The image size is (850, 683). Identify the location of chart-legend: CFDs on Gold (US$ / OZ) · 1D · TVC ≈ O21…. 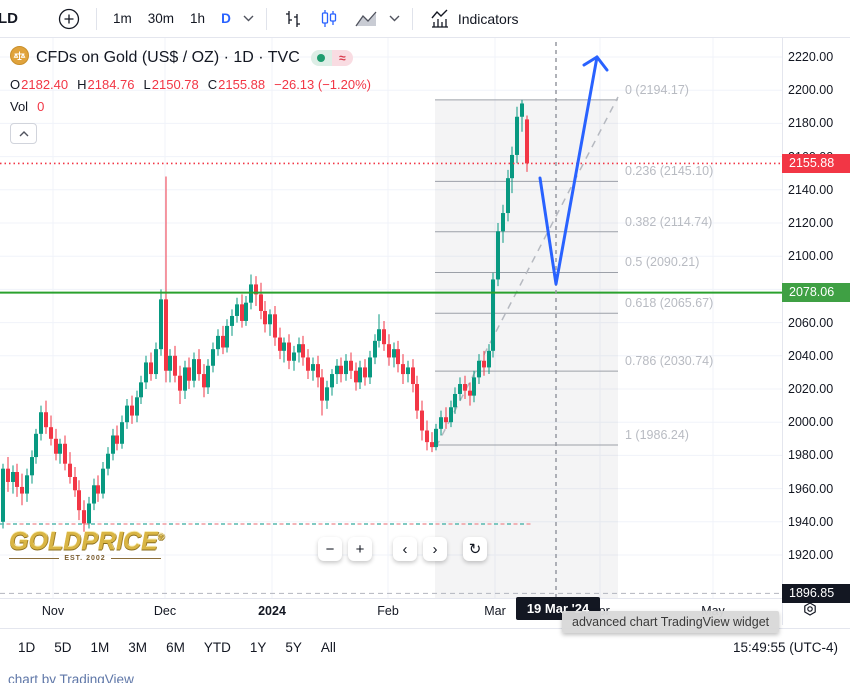
(190, 95).